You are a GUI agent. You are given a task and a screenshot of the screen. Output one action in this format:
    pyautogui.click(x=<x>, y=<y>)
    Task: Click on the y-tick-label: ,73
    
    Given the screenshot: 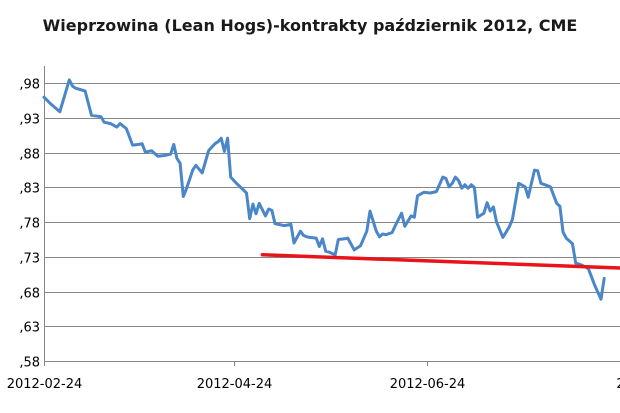 What is the action you would take?
    pyautogui.click(x=29, y=259)
    